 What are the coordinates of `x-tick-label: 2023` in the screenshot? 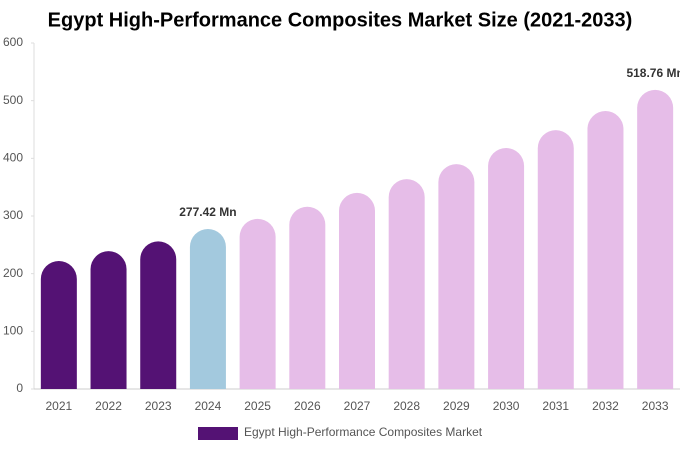 It's located at (158, 406).